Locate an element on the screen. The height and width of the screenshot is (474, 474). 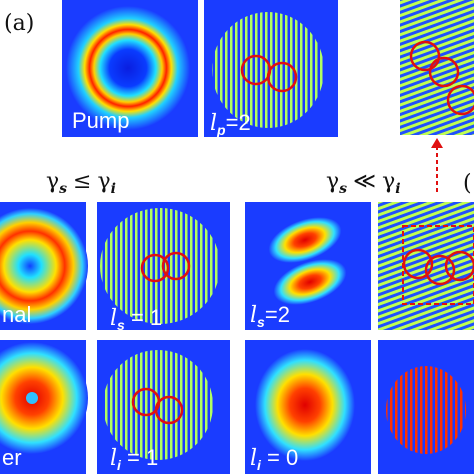
relation: ≤ is located at coordinates (82, 181).